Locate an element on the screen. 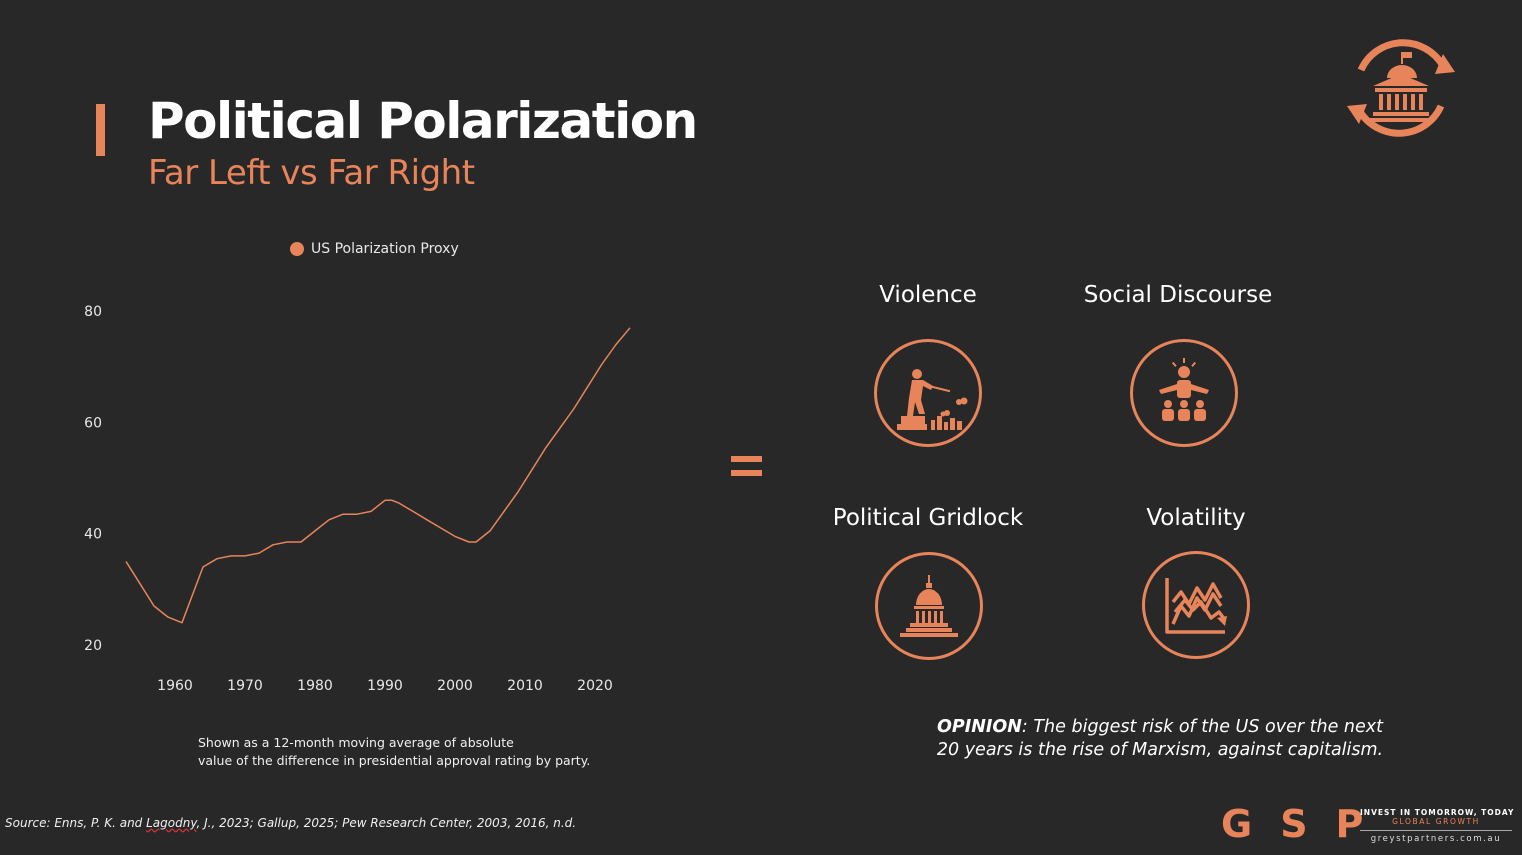 This screenshot has height=855, width=1522. government-building-cycle-icon is located at coordinates (1401, 89).